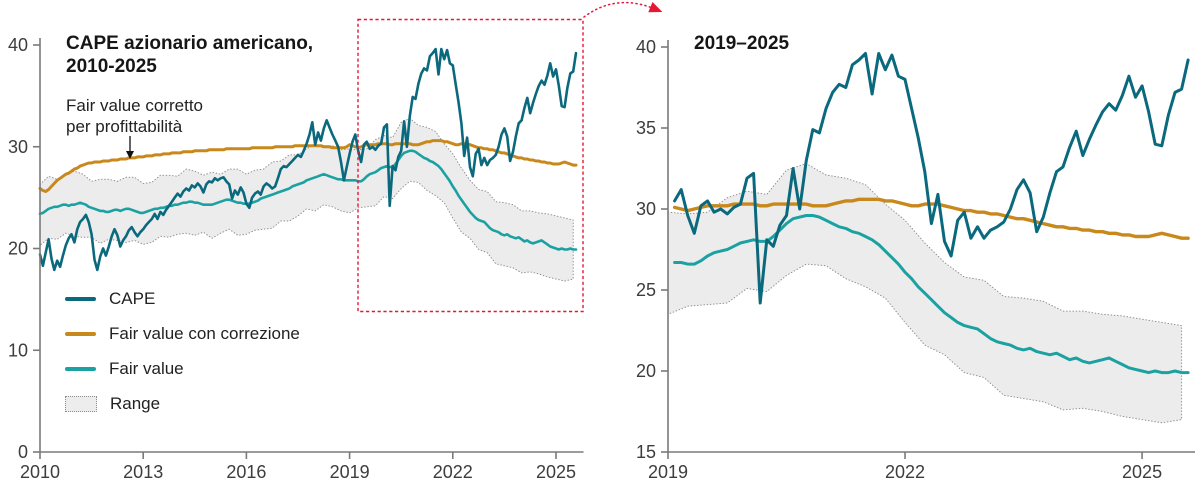 Image resolution: width=1200 pixels, height=487 pixels. I want to click on right-x-tick-label: 2022, so click(905, 472).